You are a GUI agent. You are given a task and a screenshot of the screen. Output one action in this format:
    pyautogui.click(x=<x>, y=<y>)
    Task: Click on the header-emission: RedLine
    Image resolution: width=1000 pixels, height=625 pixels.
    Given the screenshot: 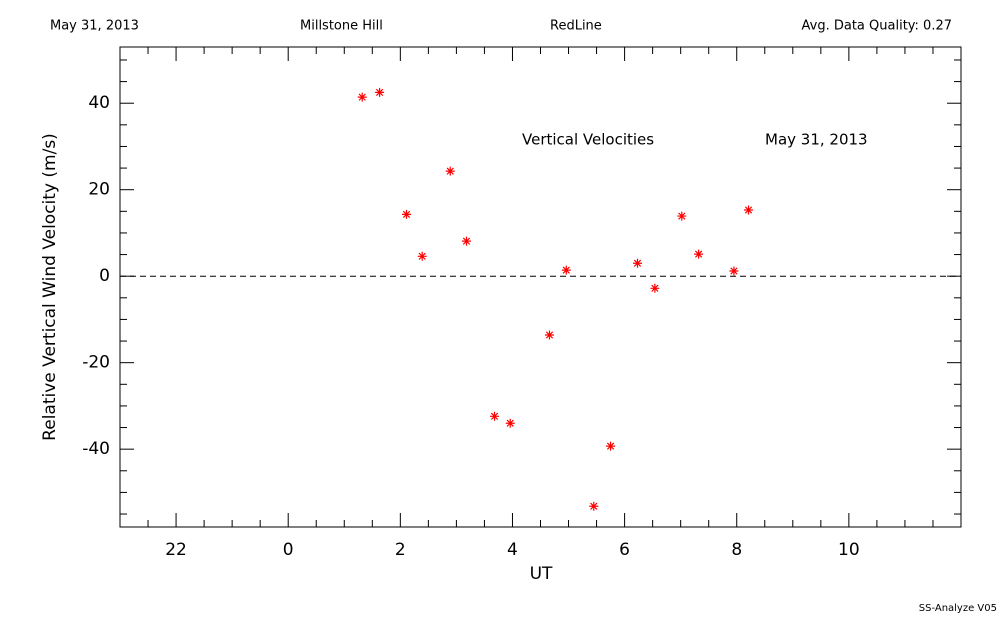 What is the action you would take?
    pyautogui.click(x=576, y=26)
    